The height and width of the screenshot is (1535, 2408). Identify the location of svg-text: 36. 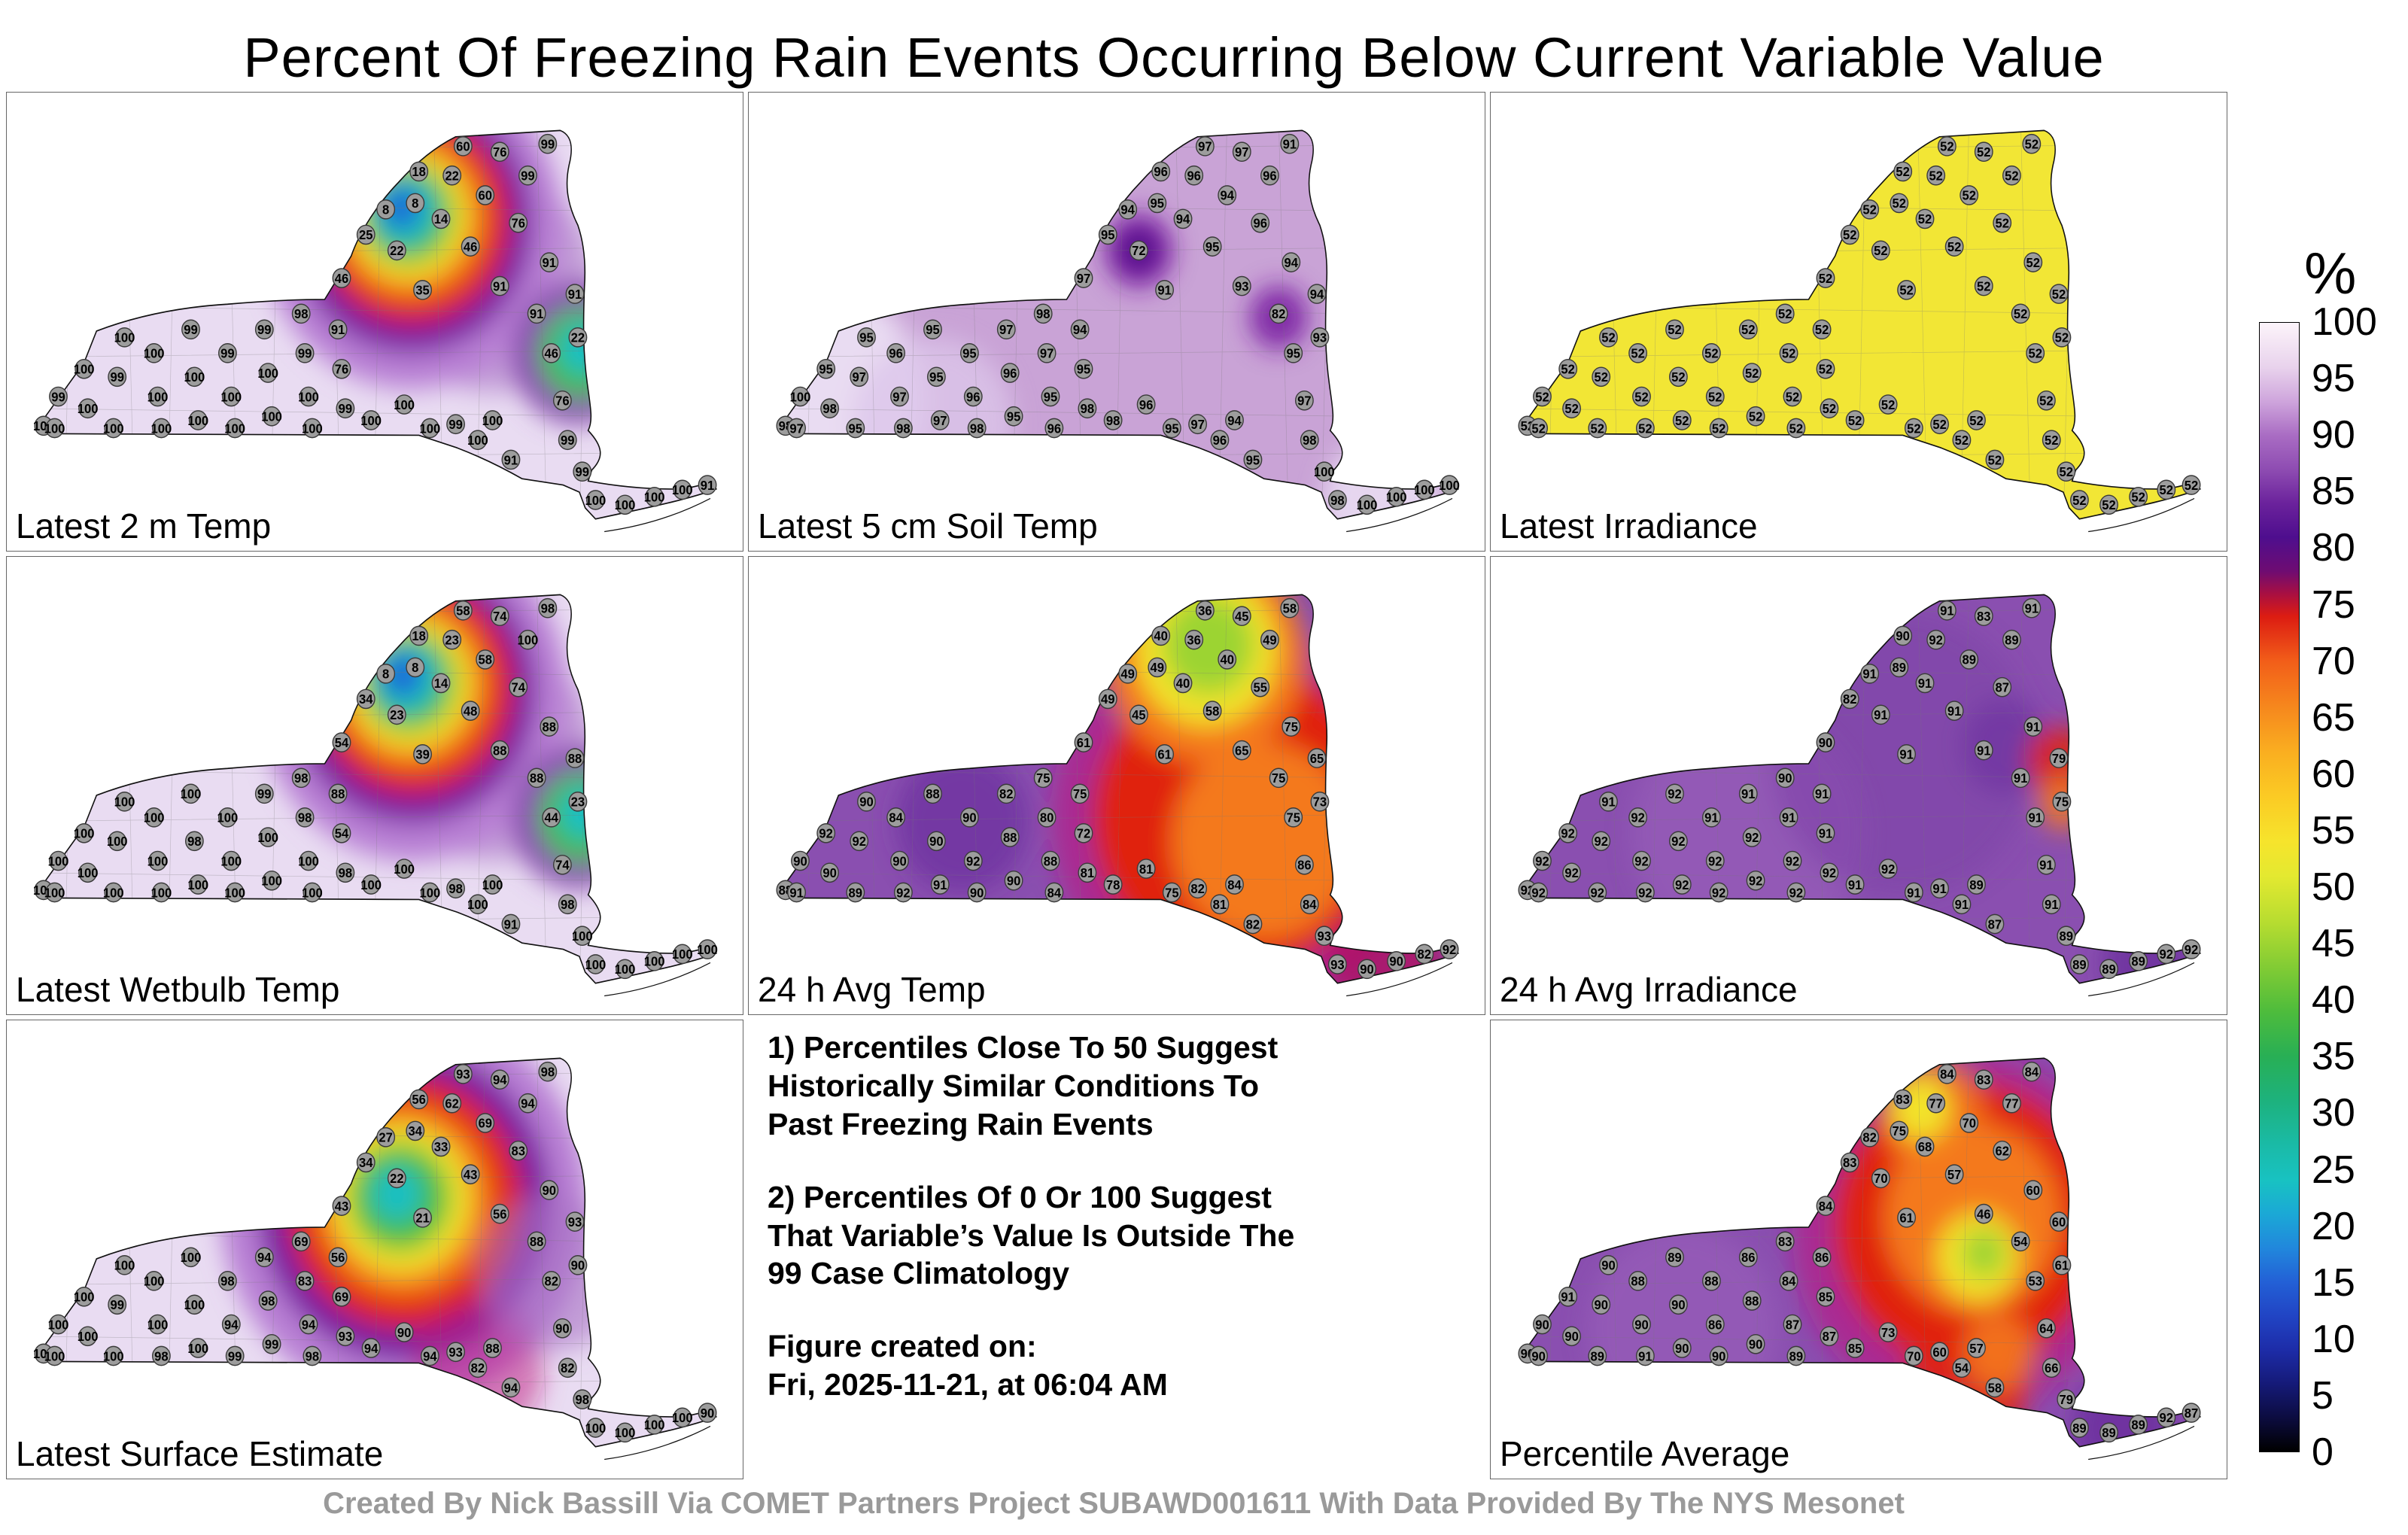
(1193, 640).